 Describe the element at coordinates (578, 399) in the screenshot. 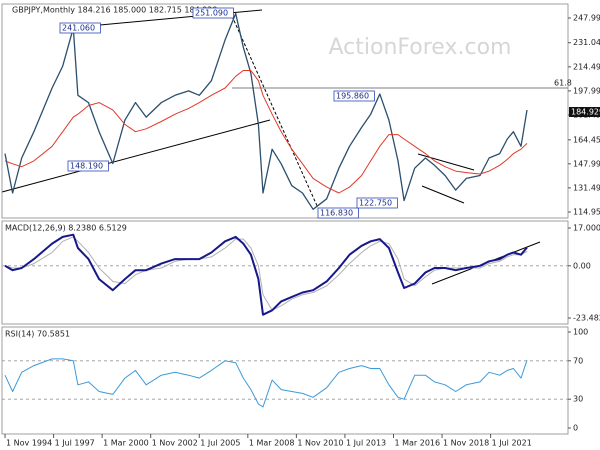

I see `y-tick-label: 30` at that location.